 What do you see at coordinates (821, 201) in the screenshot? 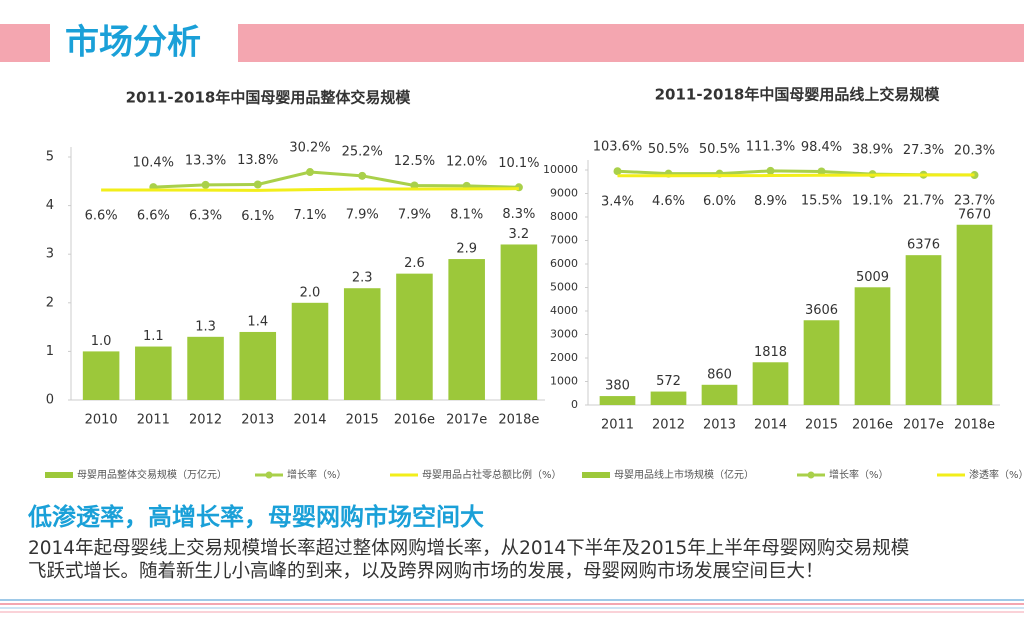
I see `line-label: 15.5%` at bounding box center [821, 201].